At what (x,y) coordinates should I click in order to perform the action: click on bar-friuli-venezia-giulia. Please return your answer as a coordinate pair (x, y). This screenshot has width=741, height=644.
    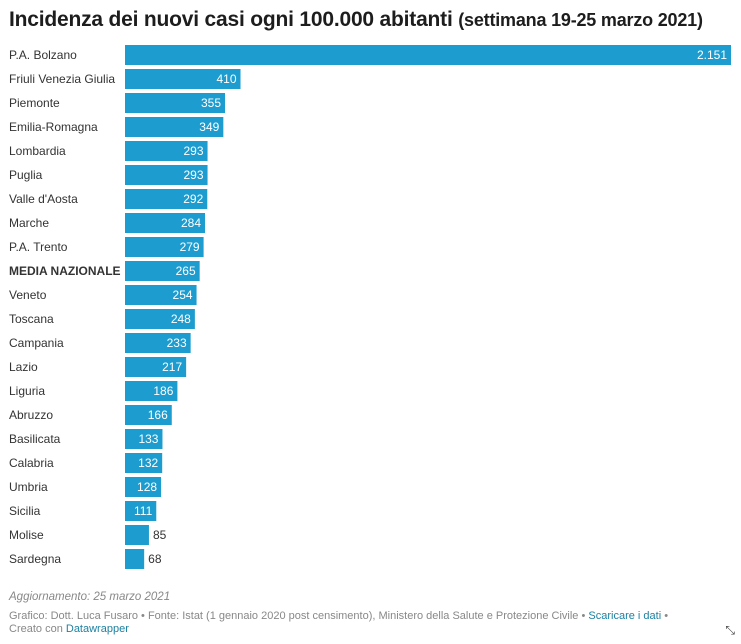
    Looking at the image, I should click on (183, 79).